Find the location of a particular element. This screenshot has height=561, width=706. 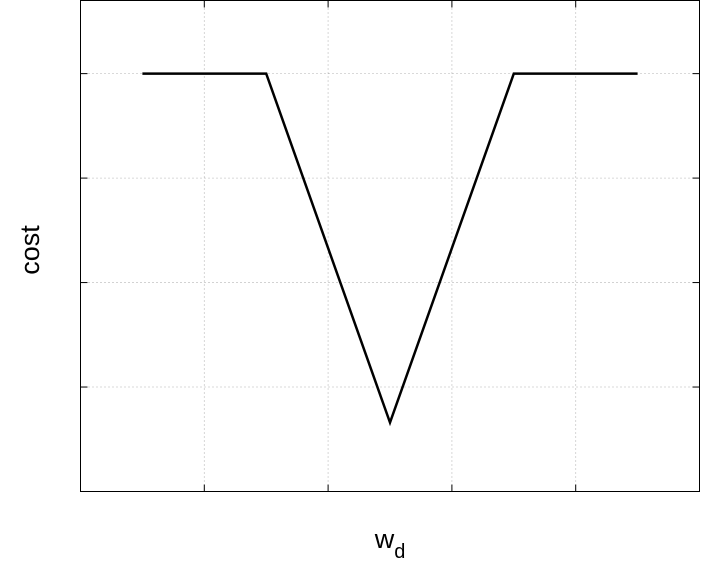

y-axis-label: cost is located at coordinates (30, 250).